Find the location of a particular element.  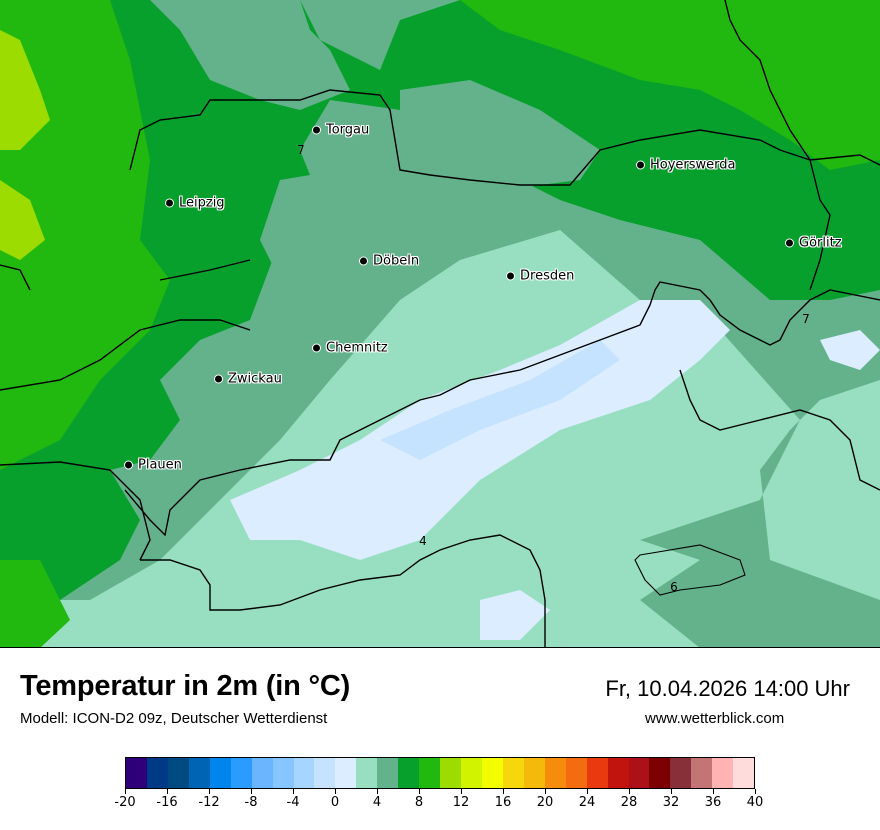

city-marker: Dresden is located at coordinates (540, 276).